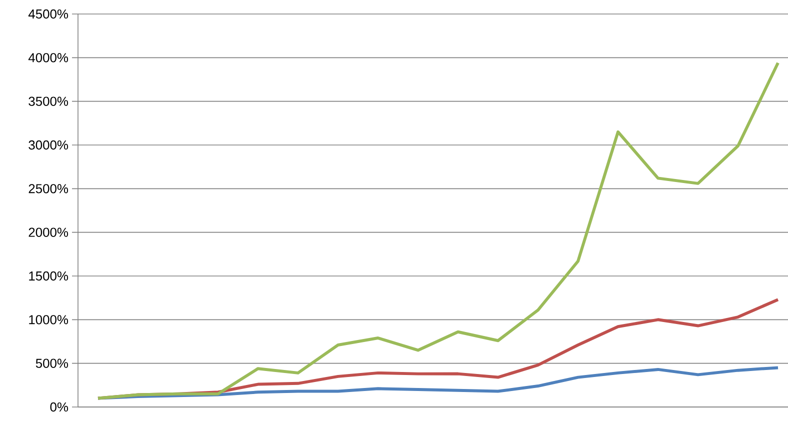  What do you see at coordinates (48, 232) in the screenshot?
I see `y-tick-label: 2000%` at bounding box center [48, 232].